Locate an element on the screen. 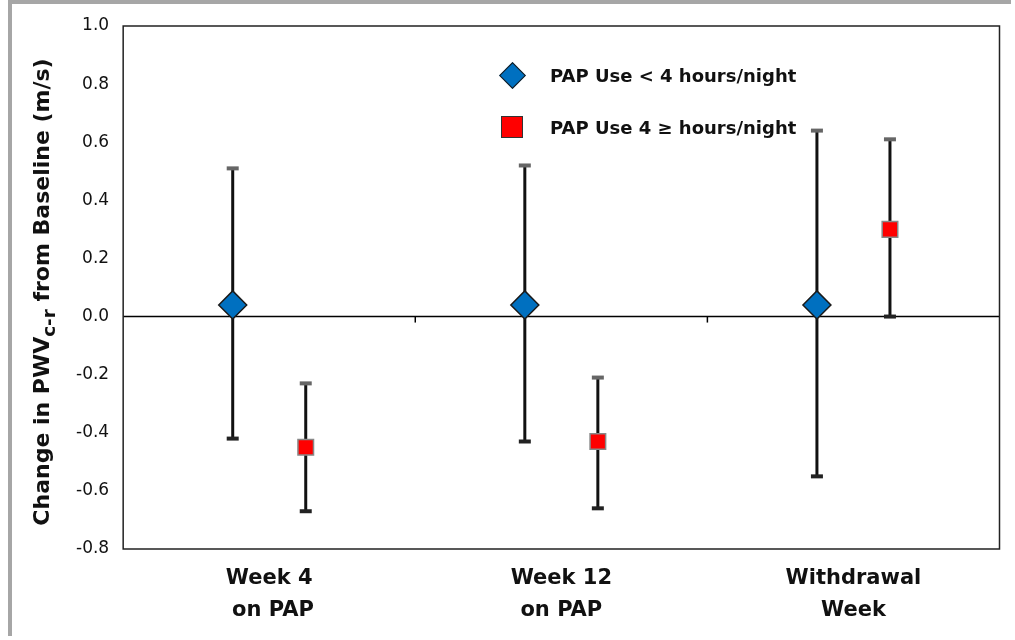 Image resolution: width=1015 pixels, height=640 pixels. x-tick-label: Withdrawal Week is located at coordinates (853, 593).